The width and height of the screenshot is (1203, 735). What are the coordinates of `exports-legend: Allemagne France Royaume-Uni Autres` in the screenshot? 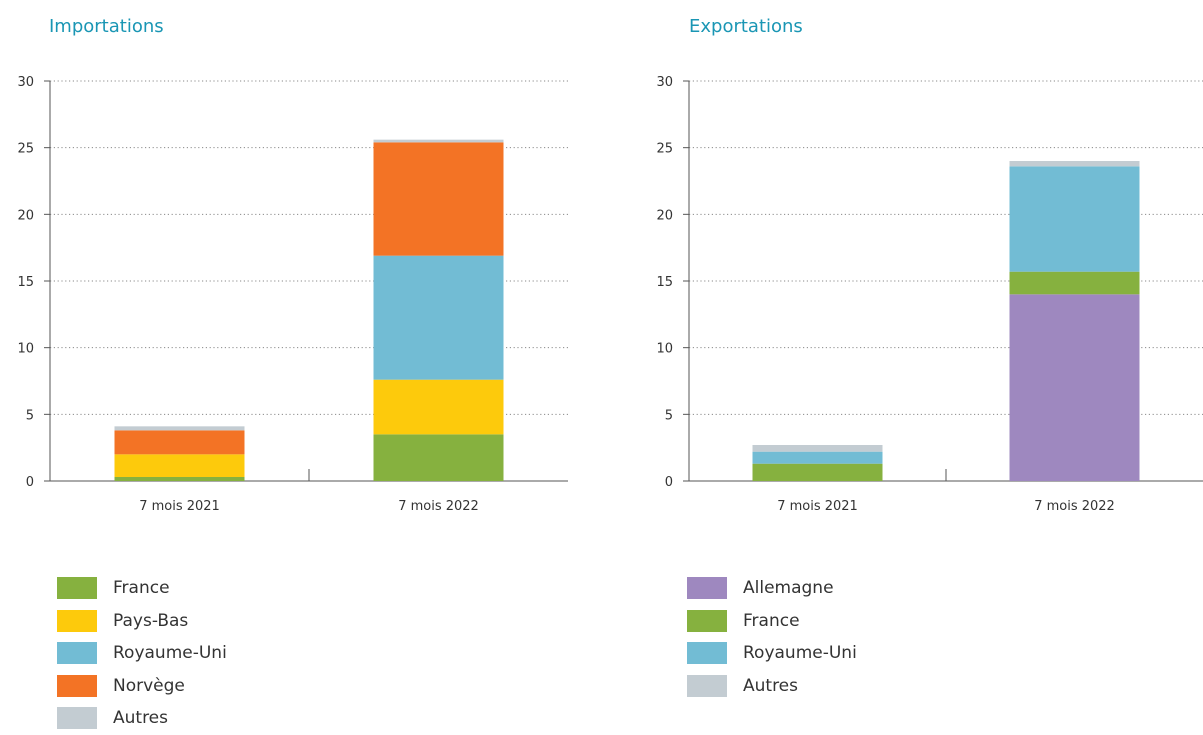 It's located at (772, 637).